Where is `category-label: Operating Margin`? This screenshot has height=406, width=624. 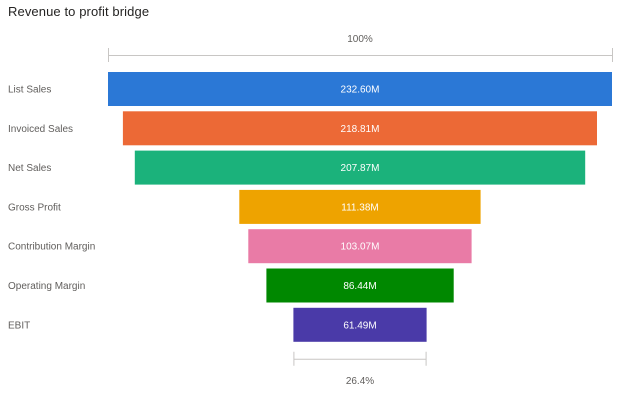 category-label: Operating Margin is located at coordinates (46, 286).